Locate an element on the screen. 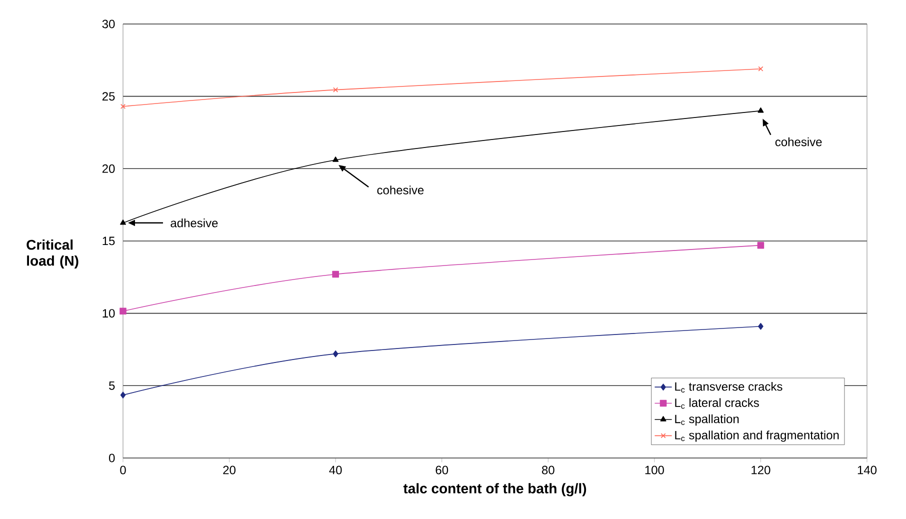  y-tick-label: 15 is located at coordinates (108, 241).